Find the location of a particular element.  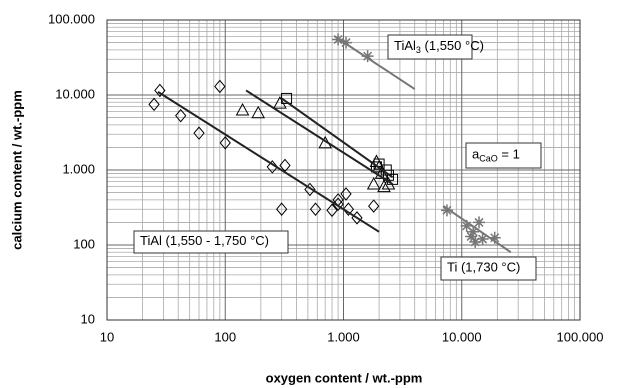

x-tick-label: 100.000 is located at coordinates (580, 336).